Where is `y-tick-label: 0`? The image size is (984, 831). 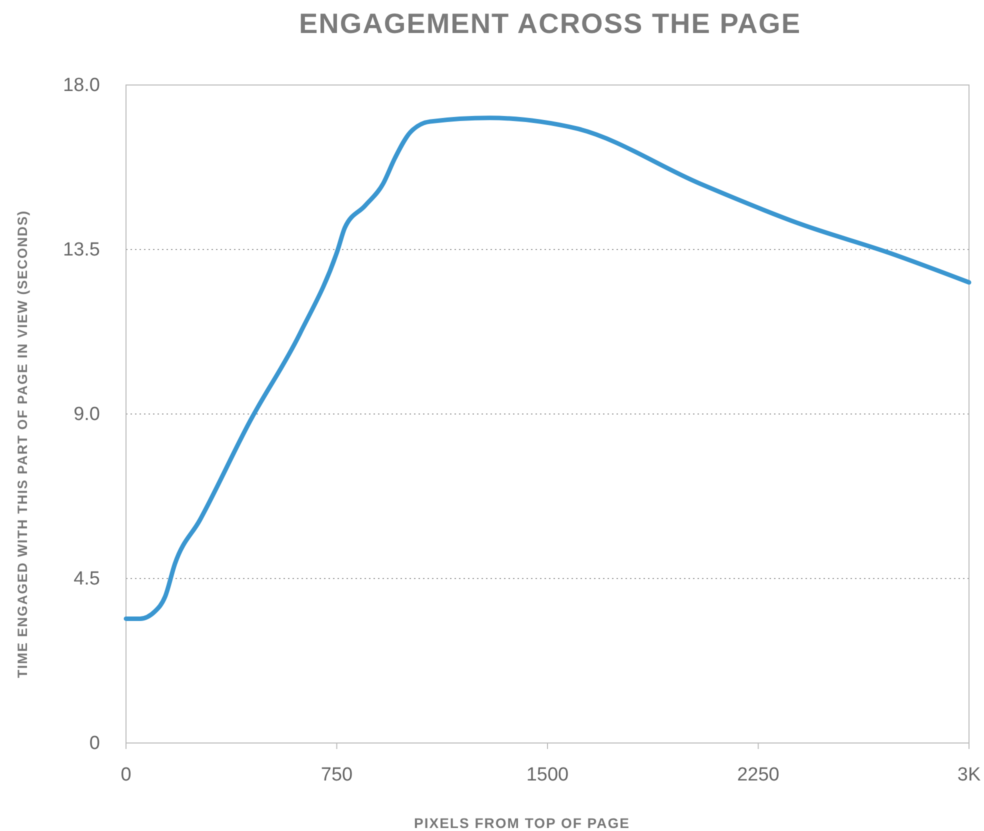
y-tick-label: 0 is located at coordinates (94, 743).